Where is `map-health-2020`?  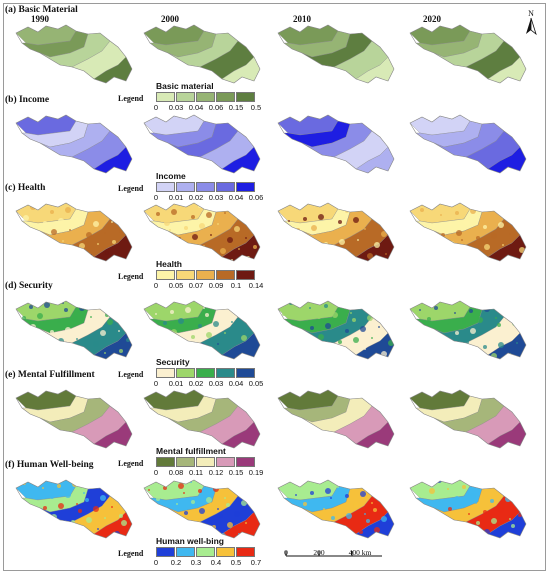 map-health-2020 is located at coordinates (468, 232).